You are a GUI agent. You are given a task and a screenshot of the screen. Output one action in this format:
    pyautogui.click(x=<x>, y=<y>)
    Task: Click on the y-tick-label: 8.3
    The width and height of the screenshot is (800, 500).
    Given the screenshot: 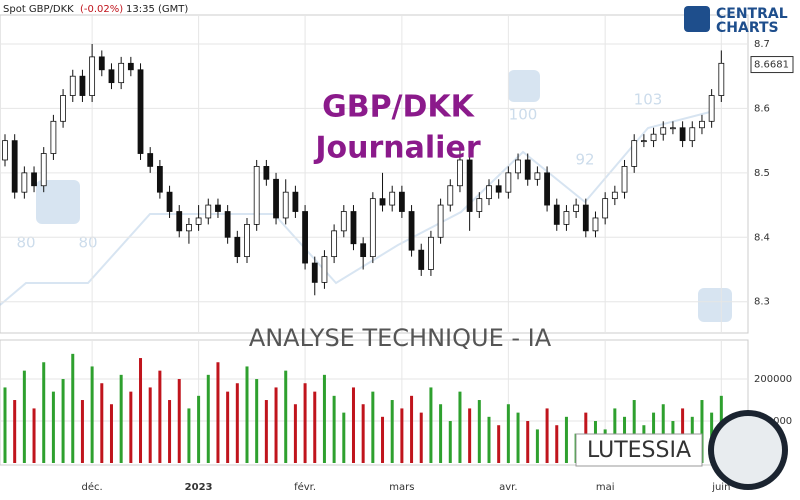 What is the action you would take?
    pyautogui.click(x=762, y=302)
    